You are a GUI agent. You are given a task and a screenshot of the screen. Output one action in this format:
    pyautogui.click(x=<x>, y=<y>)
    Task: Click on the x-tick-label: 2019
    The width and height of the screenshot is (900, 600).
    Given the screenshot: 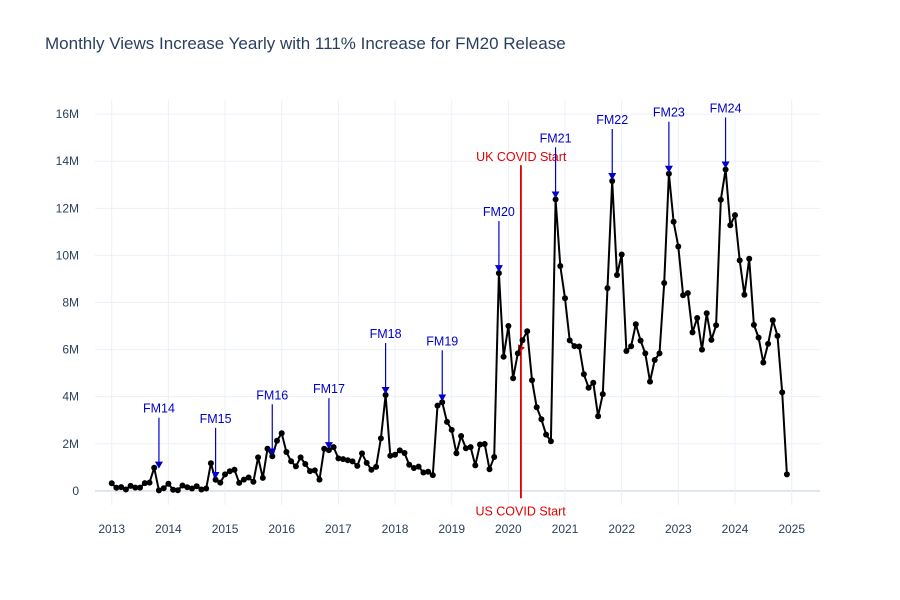 What is the action you would take?
    pyautogui.click(x=451, y=529)
    